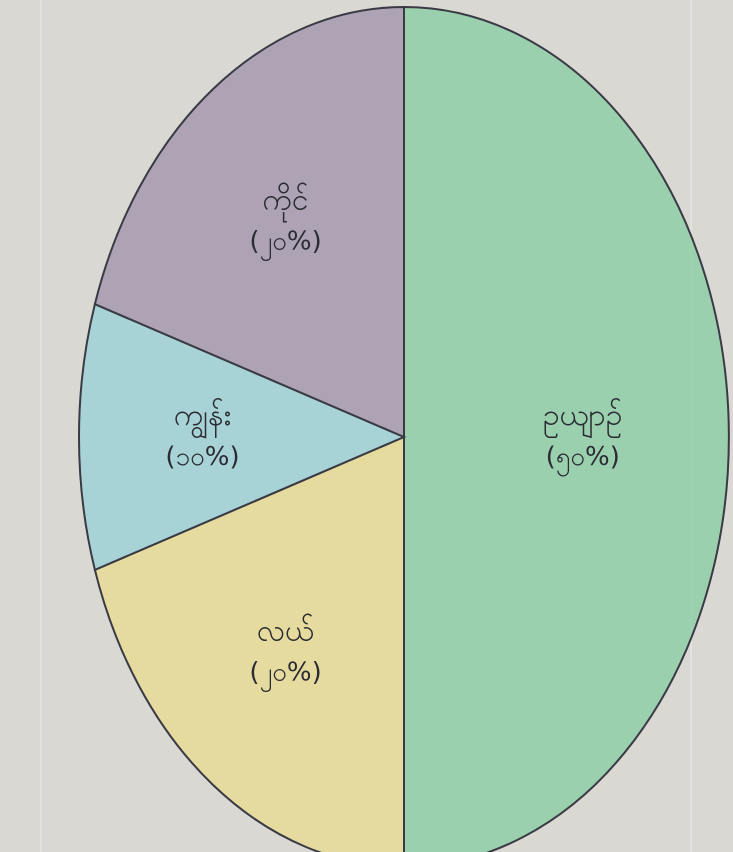 The height and width of the screenshot is (852, 733). Describe the element at coordinates (286, 202) in the screenshot. I see `slice-label-3: ကိုင်` at that location.